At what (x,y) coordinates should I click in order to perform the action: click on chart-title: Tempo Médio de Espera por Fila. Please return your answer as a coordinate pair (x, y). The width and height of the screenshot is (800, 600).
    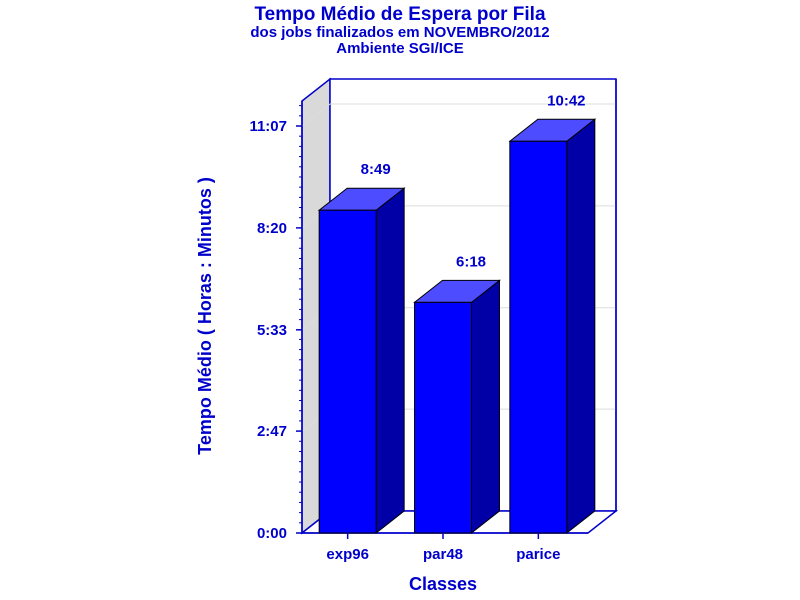
    Looking at the image, I should click on (399, 14).